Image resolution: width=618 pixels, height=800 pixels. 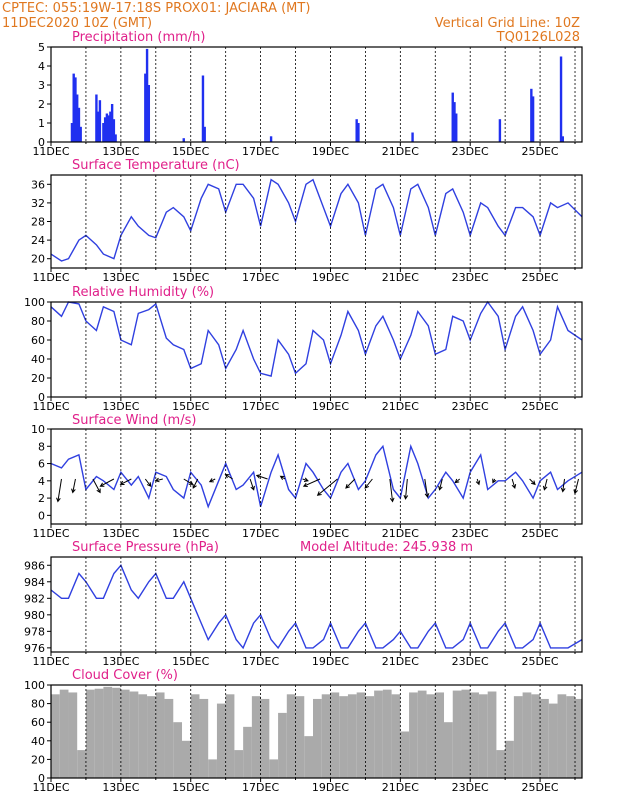 I want to click on wind-title: Surface Wind (m/s), so click(x=134, y=420).